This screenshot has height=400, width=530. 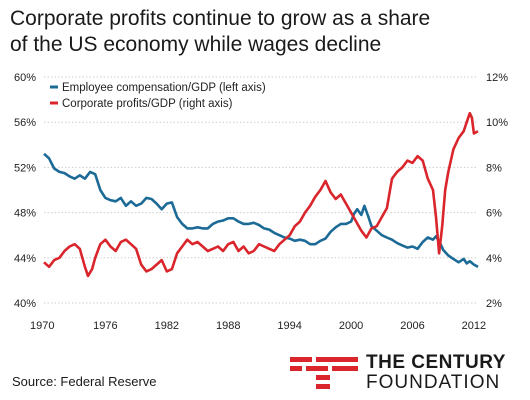 I want to click on x-axis-tick-label: 1982, so click(x=167, y=326).